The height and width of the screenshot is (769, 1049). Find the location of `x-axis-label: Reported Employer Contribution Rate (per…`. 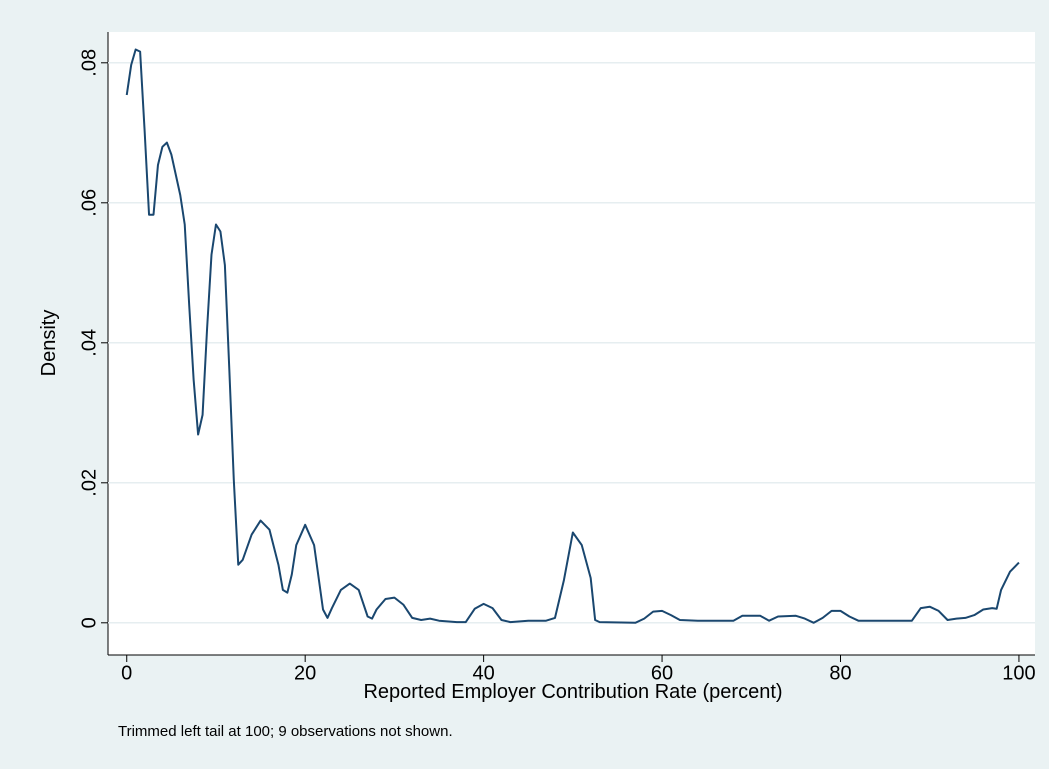

x-axis-label: Reported Employer Contribution Rate (per… is located at coordinates (572, 692).